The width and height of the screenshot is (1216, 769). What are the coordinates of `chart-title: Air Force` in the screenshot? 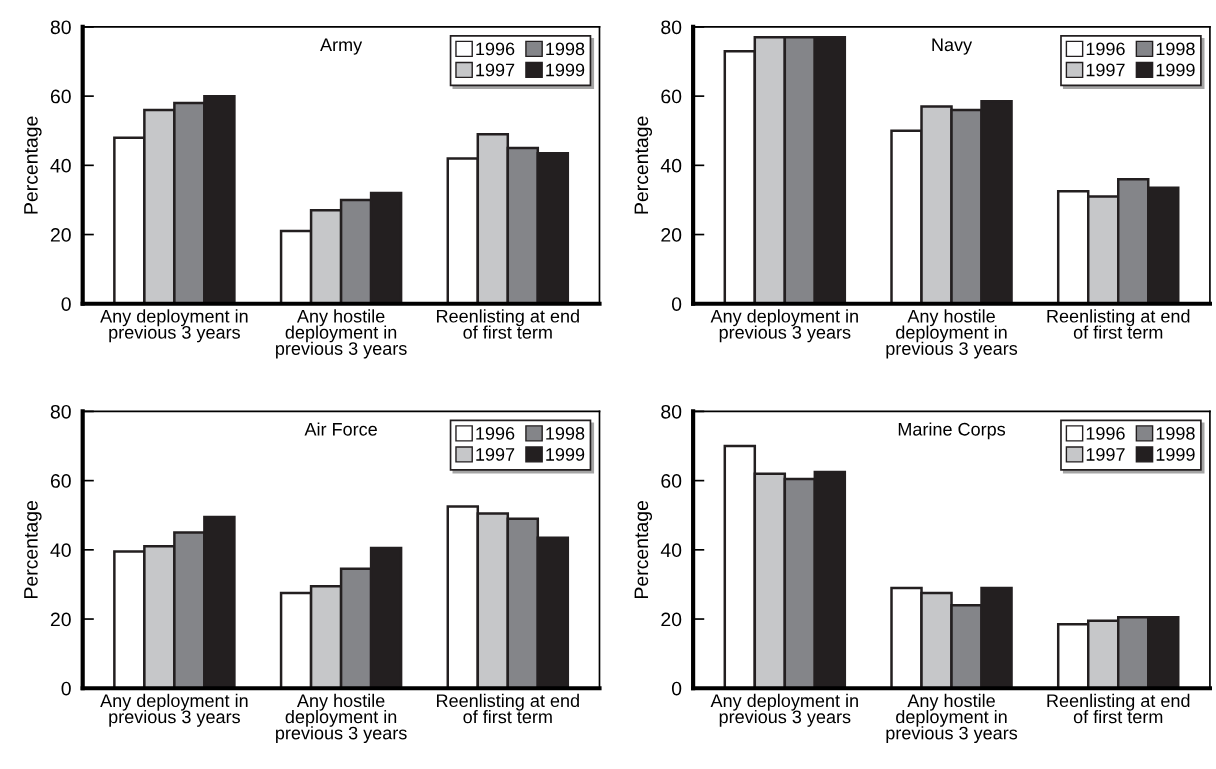 It's located at (340, 429).